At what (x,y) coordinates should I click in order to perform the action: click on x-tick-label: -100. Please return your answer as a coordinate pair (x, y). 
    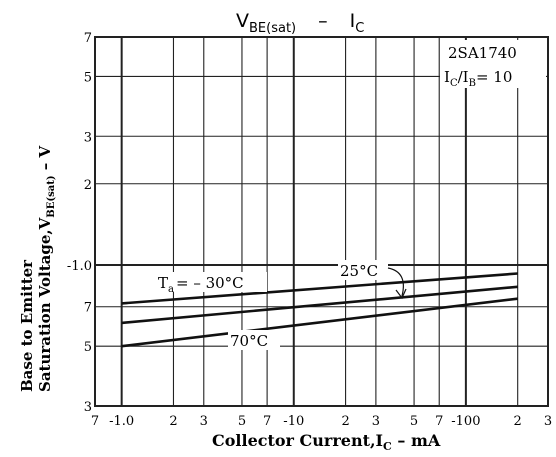
    Looking at the image, I should click on (465, 421).